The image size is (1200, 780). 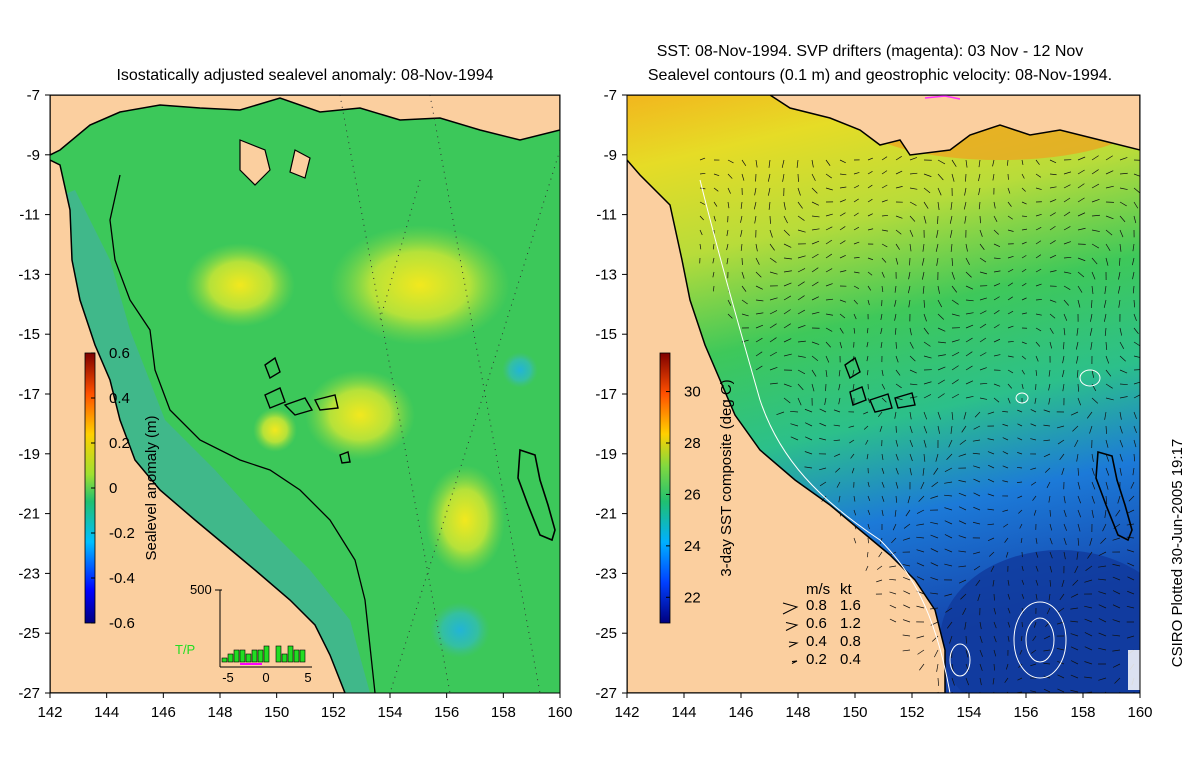 What do you see at coordinates (883, 125) in the screenshot?
I see `new-guinea-land` at bounding box center [883, 125].